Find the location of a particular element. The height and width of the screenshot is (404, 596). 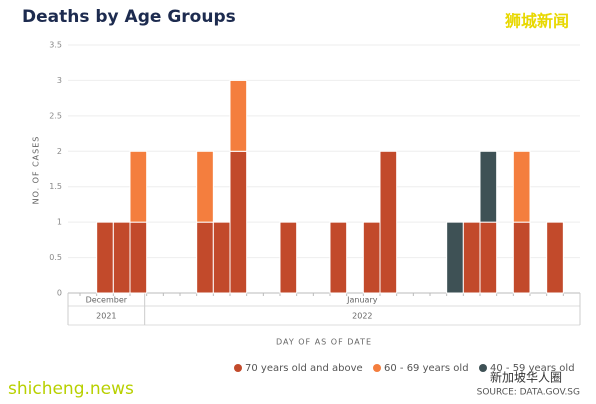

chart-title: Deaths by Age Groups is located at coordinates (129, 17).